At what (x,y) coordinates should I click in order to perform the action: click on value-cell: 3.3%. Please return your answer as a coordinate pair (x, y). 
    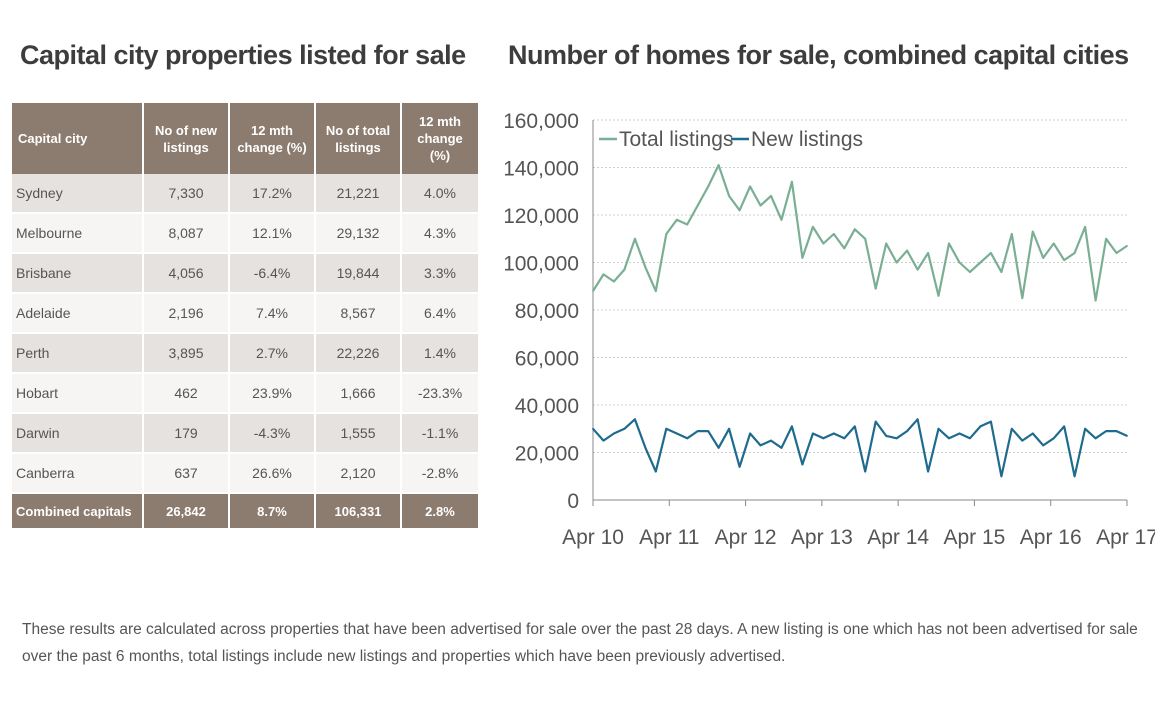
    Looking at the image, I should click on (439, 273).